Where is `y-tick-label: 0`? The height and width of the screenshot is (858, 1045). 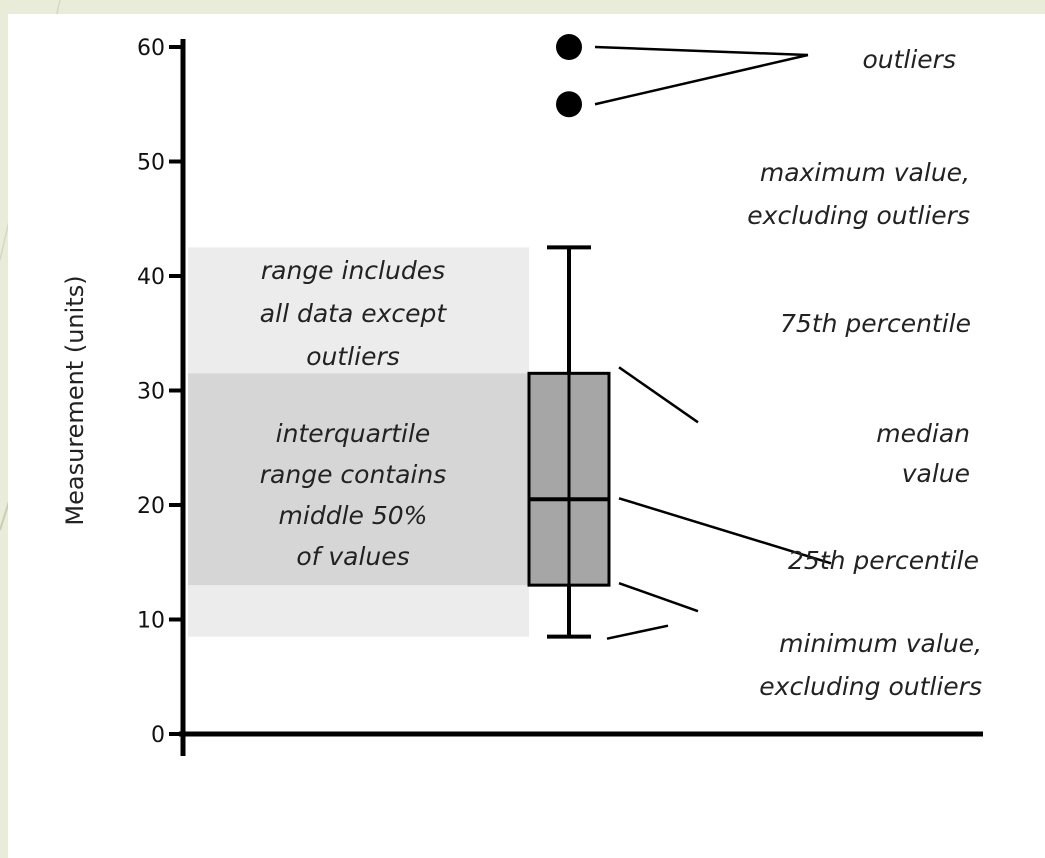
y-tick-label: 0 is located at coordinates (158, 735).